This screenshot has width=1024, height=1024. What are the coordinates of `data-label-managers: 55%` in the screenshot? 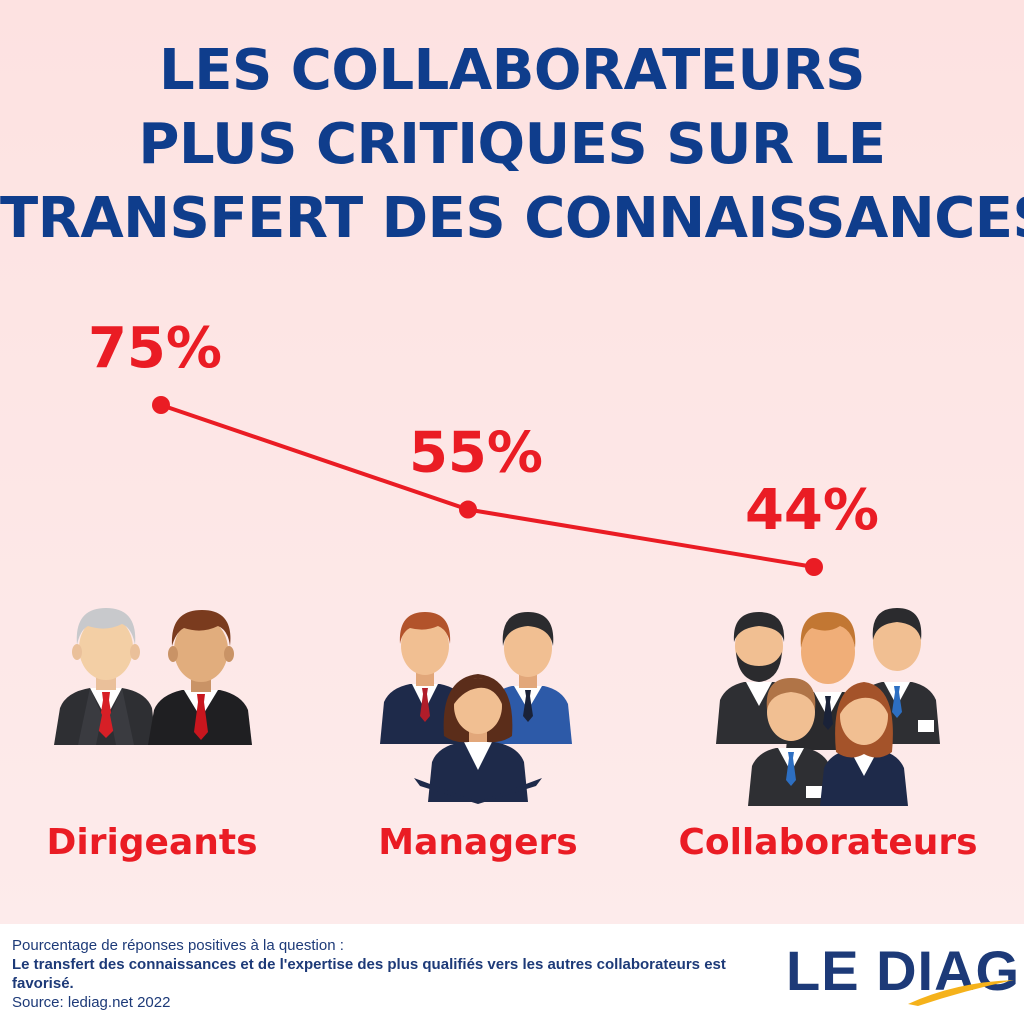 It's located at (476, 453).